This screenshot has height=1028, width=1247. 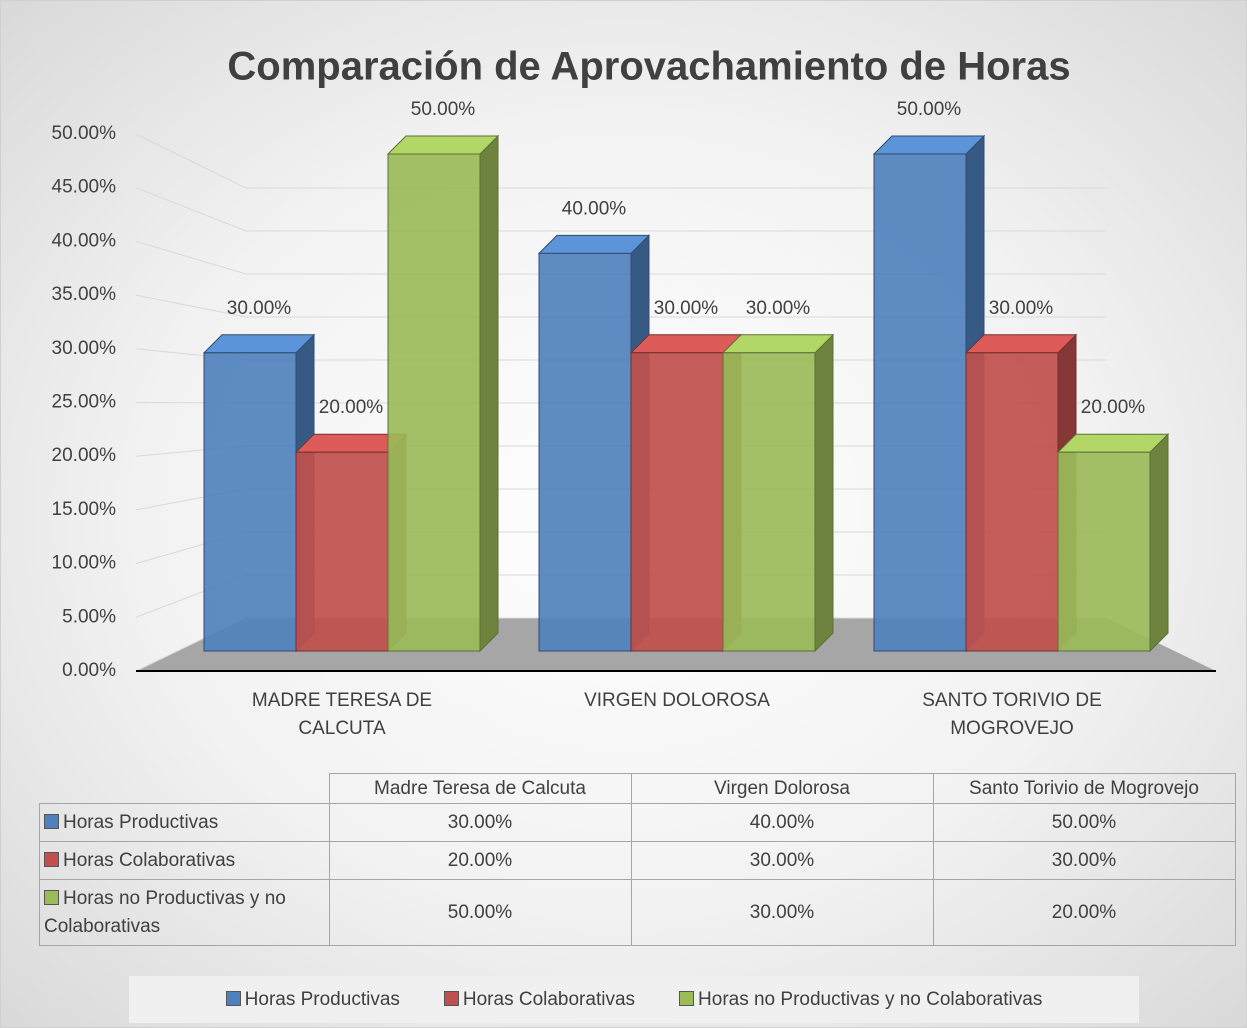 I want to click on y-tick-label: 30.00%, so click(x=84, y=348).